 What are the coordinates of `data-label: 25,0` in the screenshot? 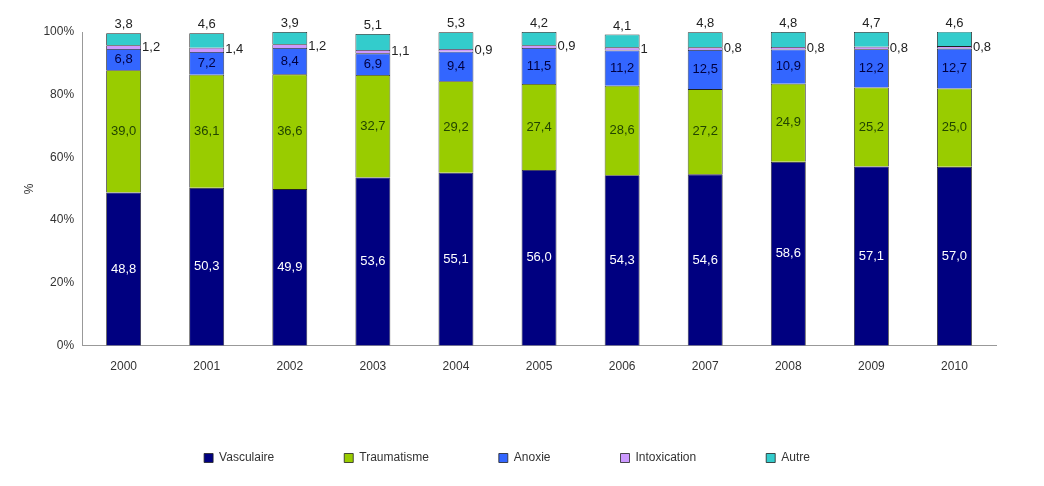 It's located at (954, 127).